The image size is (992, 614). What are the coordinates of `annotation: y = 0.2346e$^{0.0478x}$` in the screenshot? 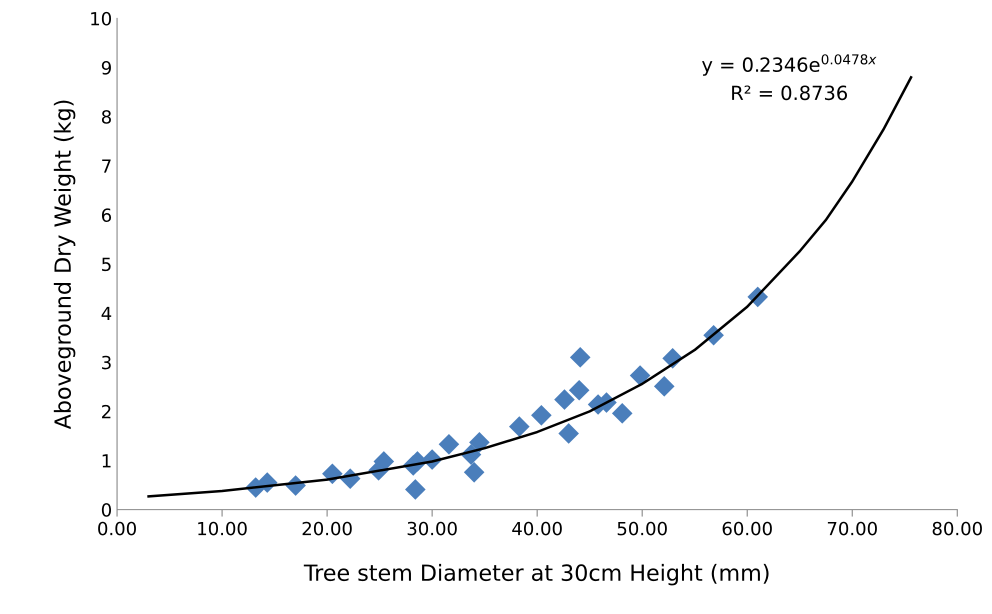 It's located at (789, 65).